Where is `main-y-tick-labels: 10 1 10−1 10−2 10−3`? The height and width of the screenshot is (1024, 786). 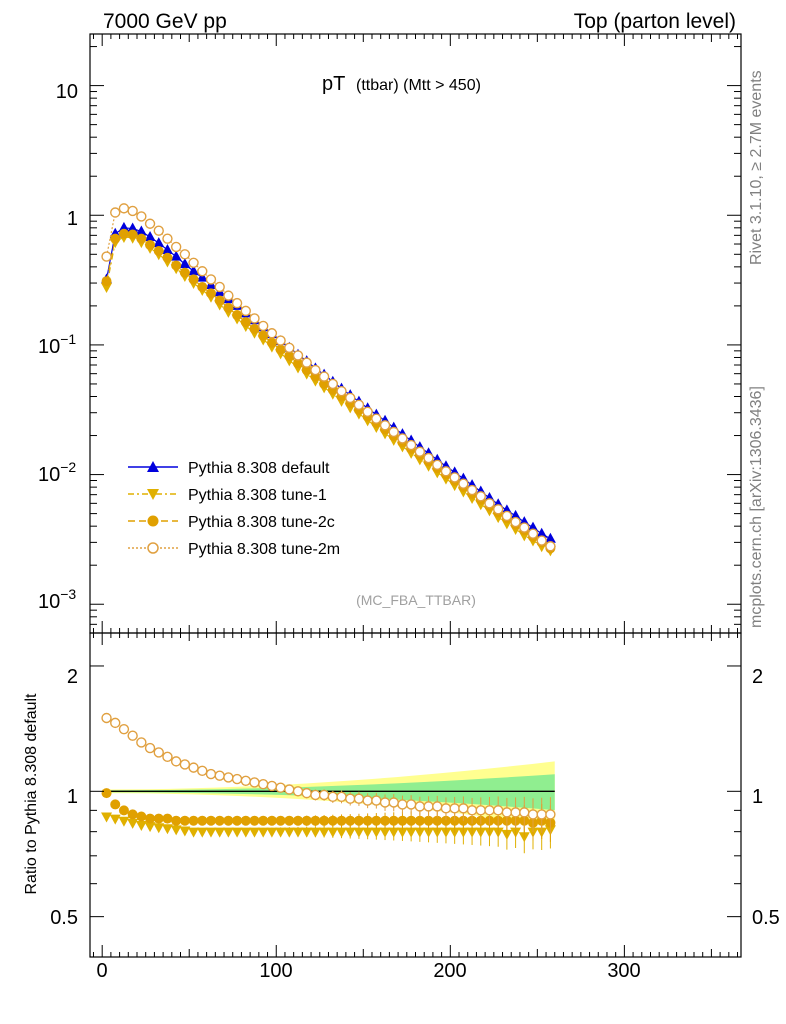 main-y-tick-labels: 10 1 10−1 10−2 10−3 is located at coordinates (58, 347).